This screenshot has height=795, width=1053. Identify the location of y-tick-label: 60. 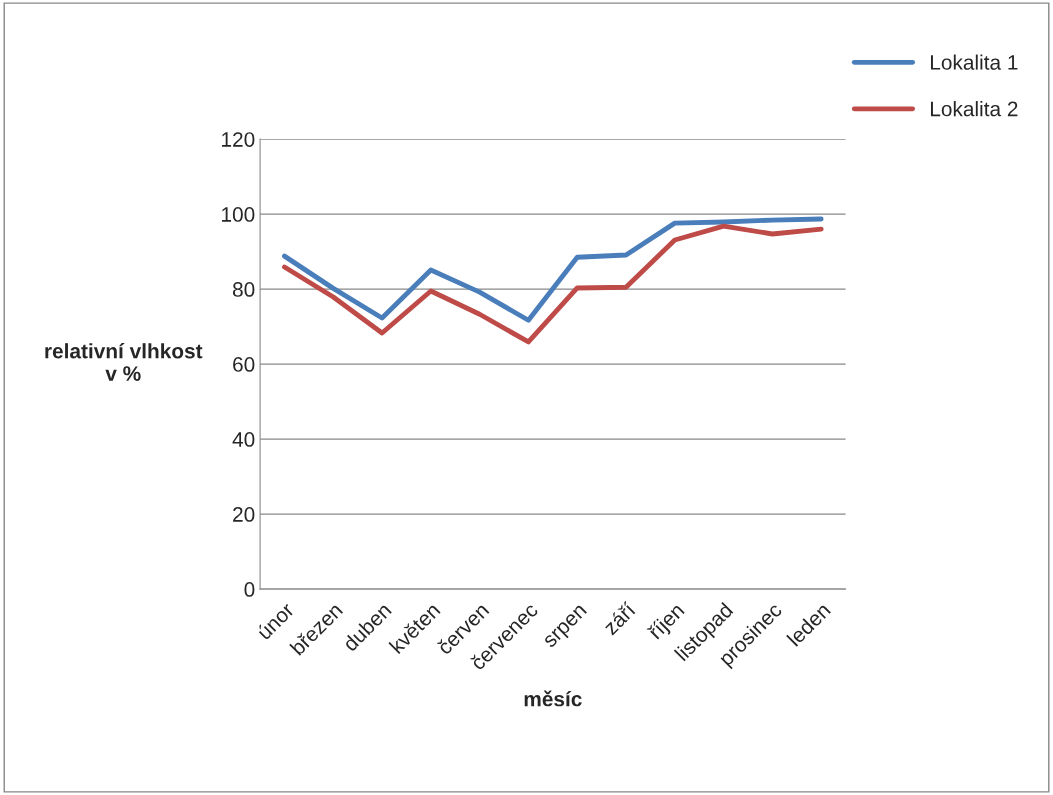
(244, 364).